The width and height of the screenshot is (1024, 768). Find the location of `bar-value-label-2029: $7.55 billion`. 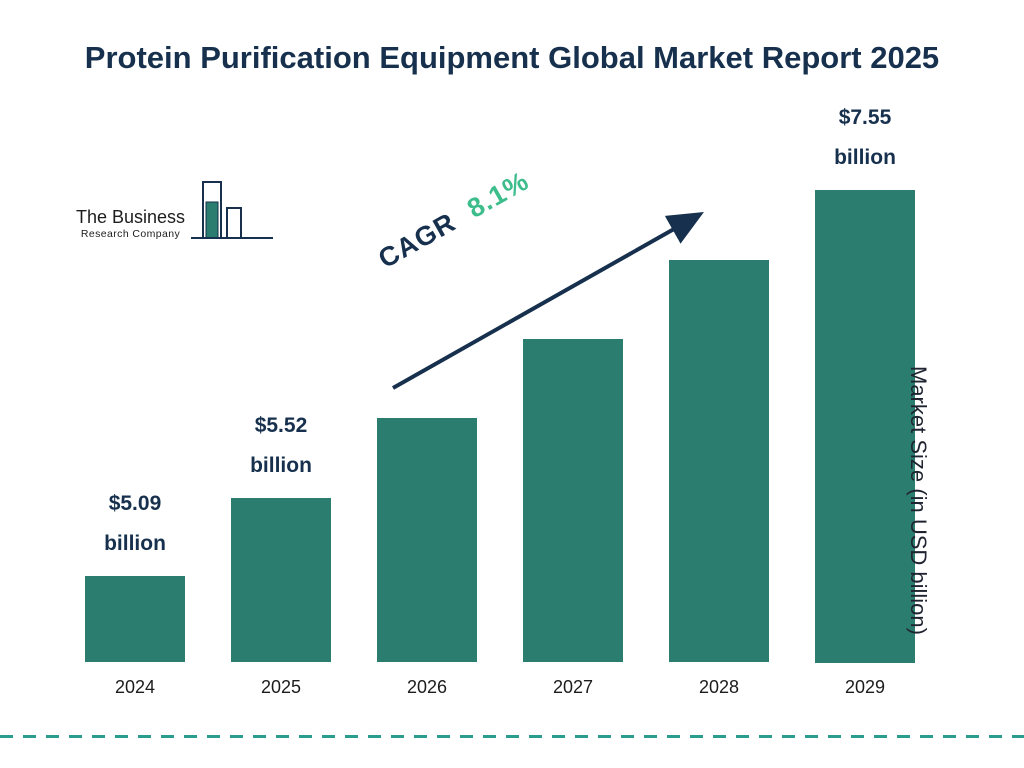

bar-value-label-2029: $7.55 billion is located at coordinates (865, 137).